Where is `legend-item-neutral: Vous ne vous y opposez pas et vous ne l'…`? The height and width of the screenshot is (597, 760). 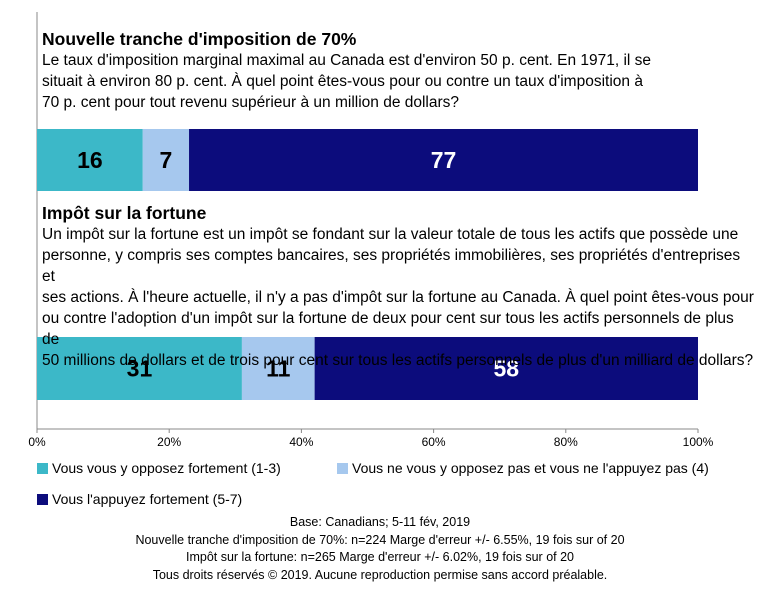 legend-item-neutral: Vous ne vous y opposez pas et vous ne l'… is located at coordinates (523, 468).